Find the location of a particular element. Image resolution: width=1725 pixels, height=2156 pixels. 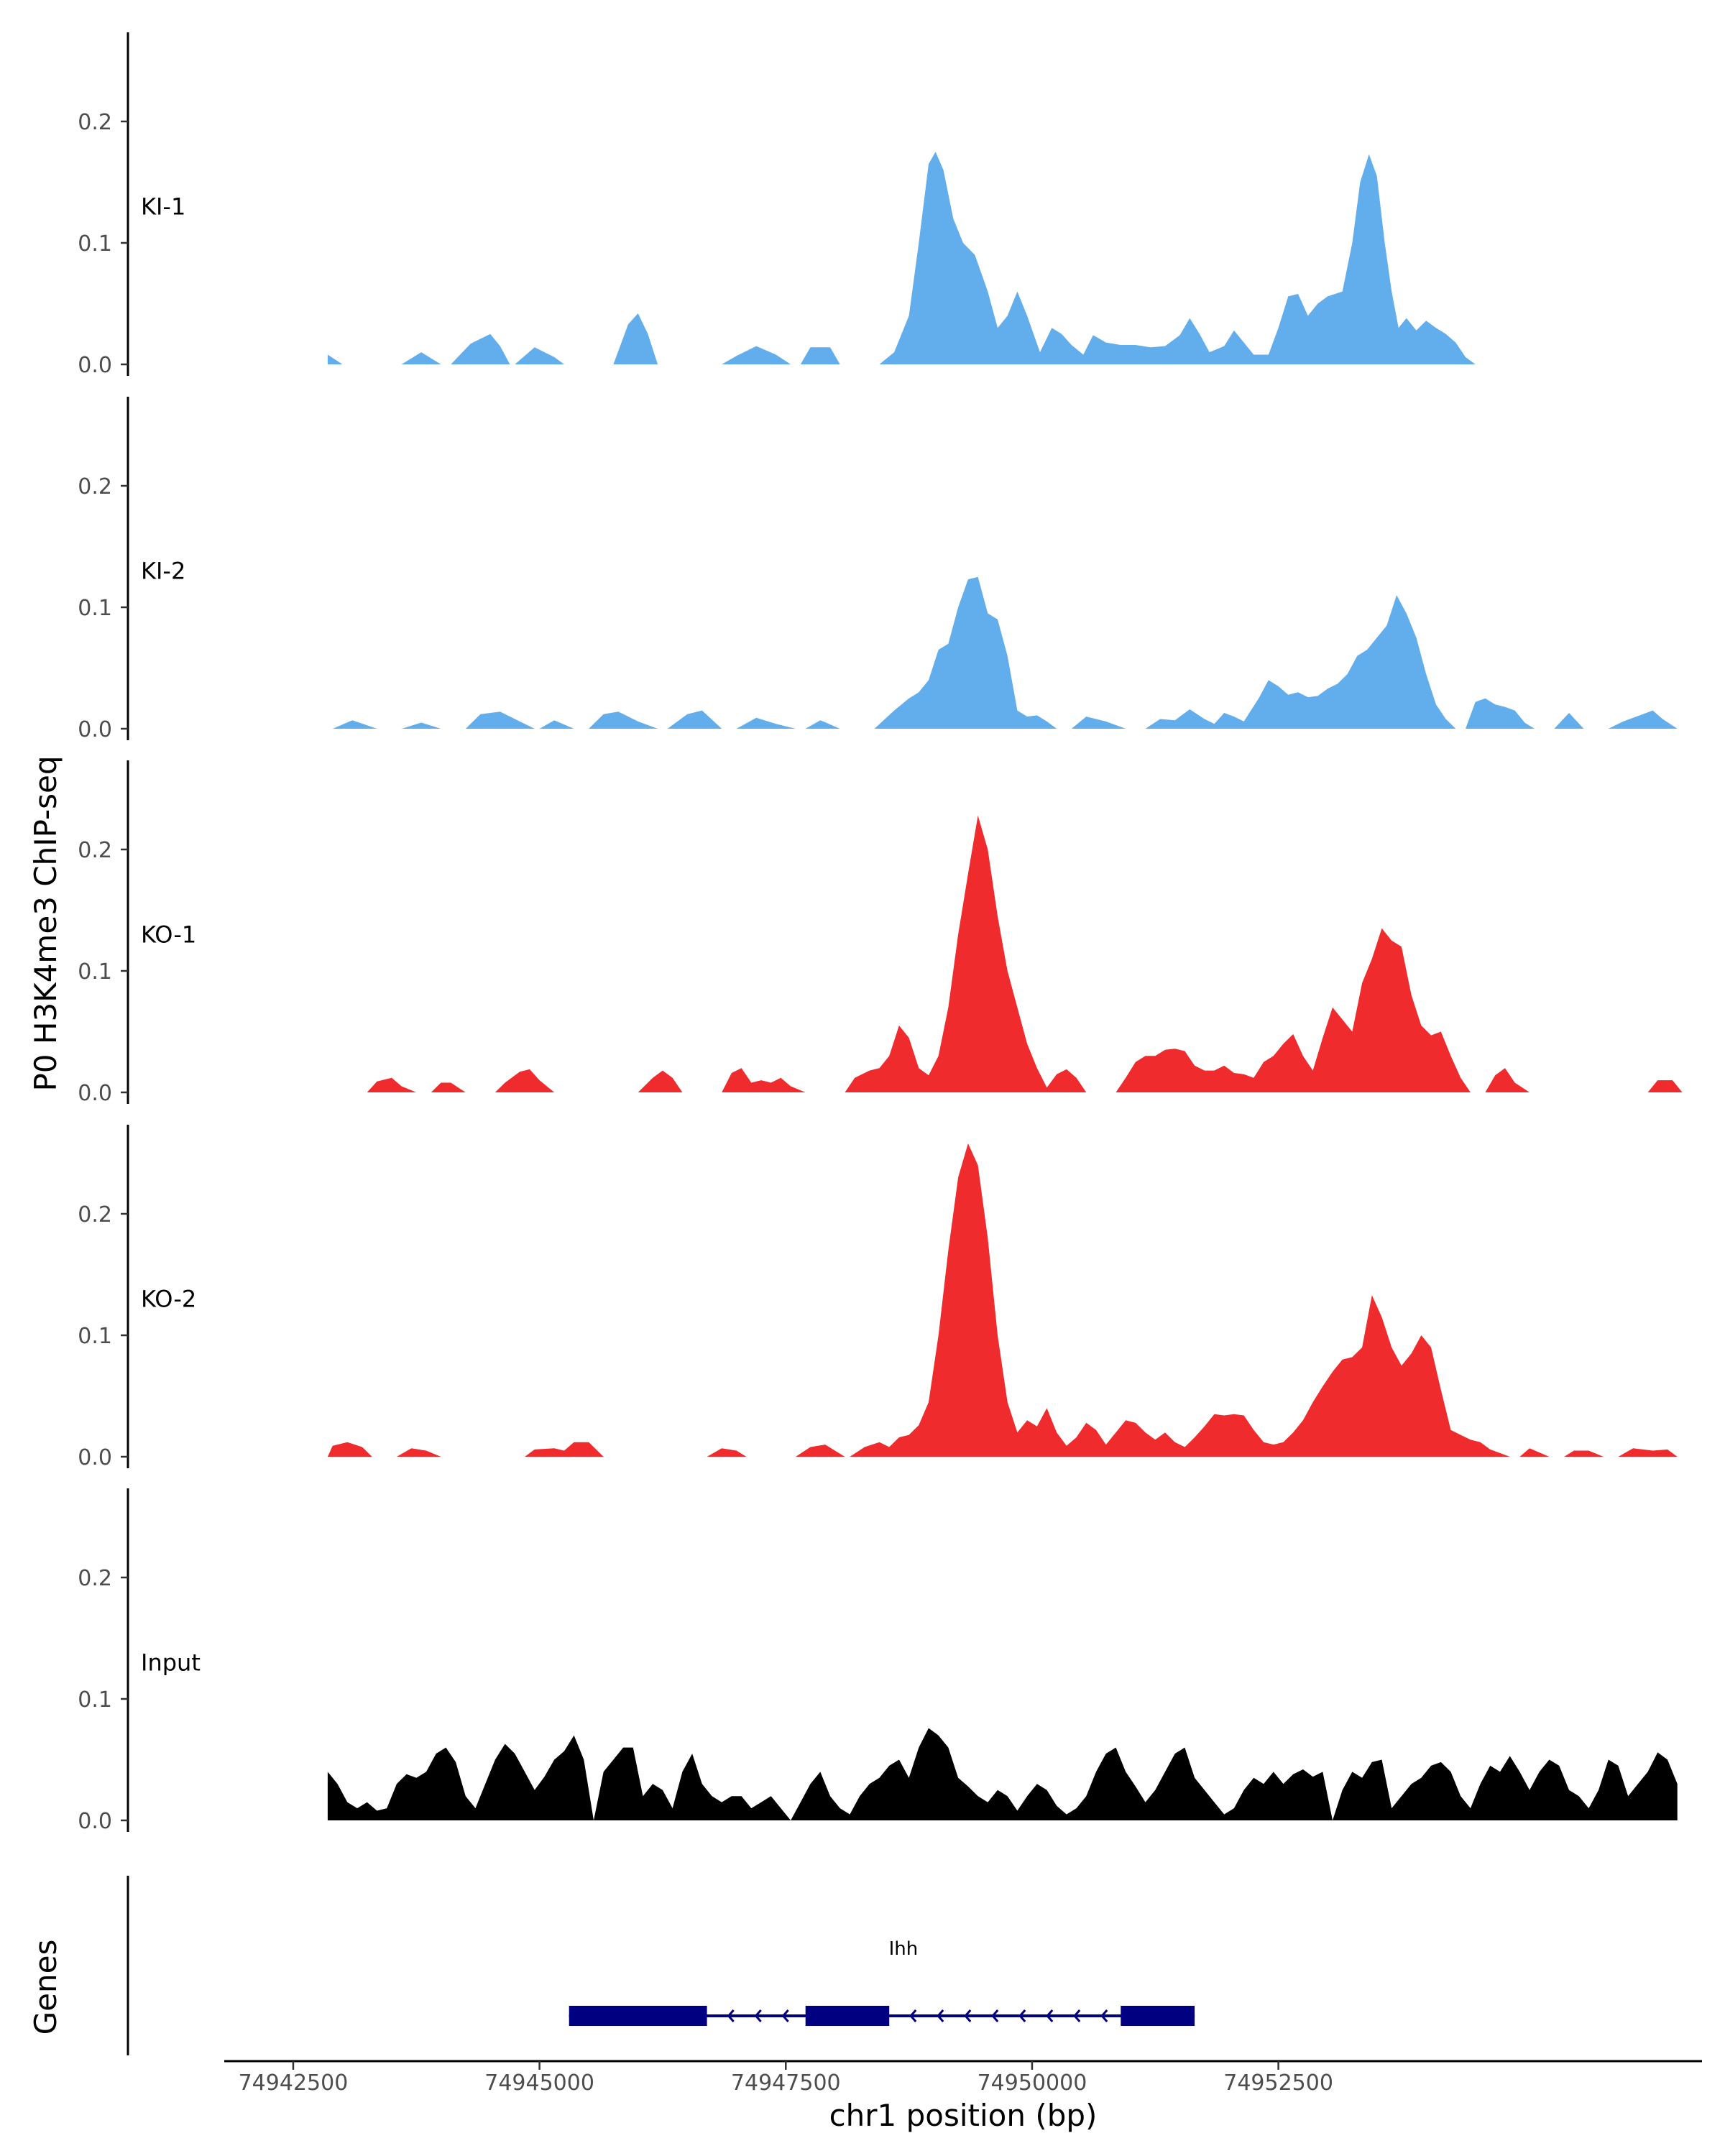

track-label-ki-2: KI-2 is located at coordinates (163, 570).